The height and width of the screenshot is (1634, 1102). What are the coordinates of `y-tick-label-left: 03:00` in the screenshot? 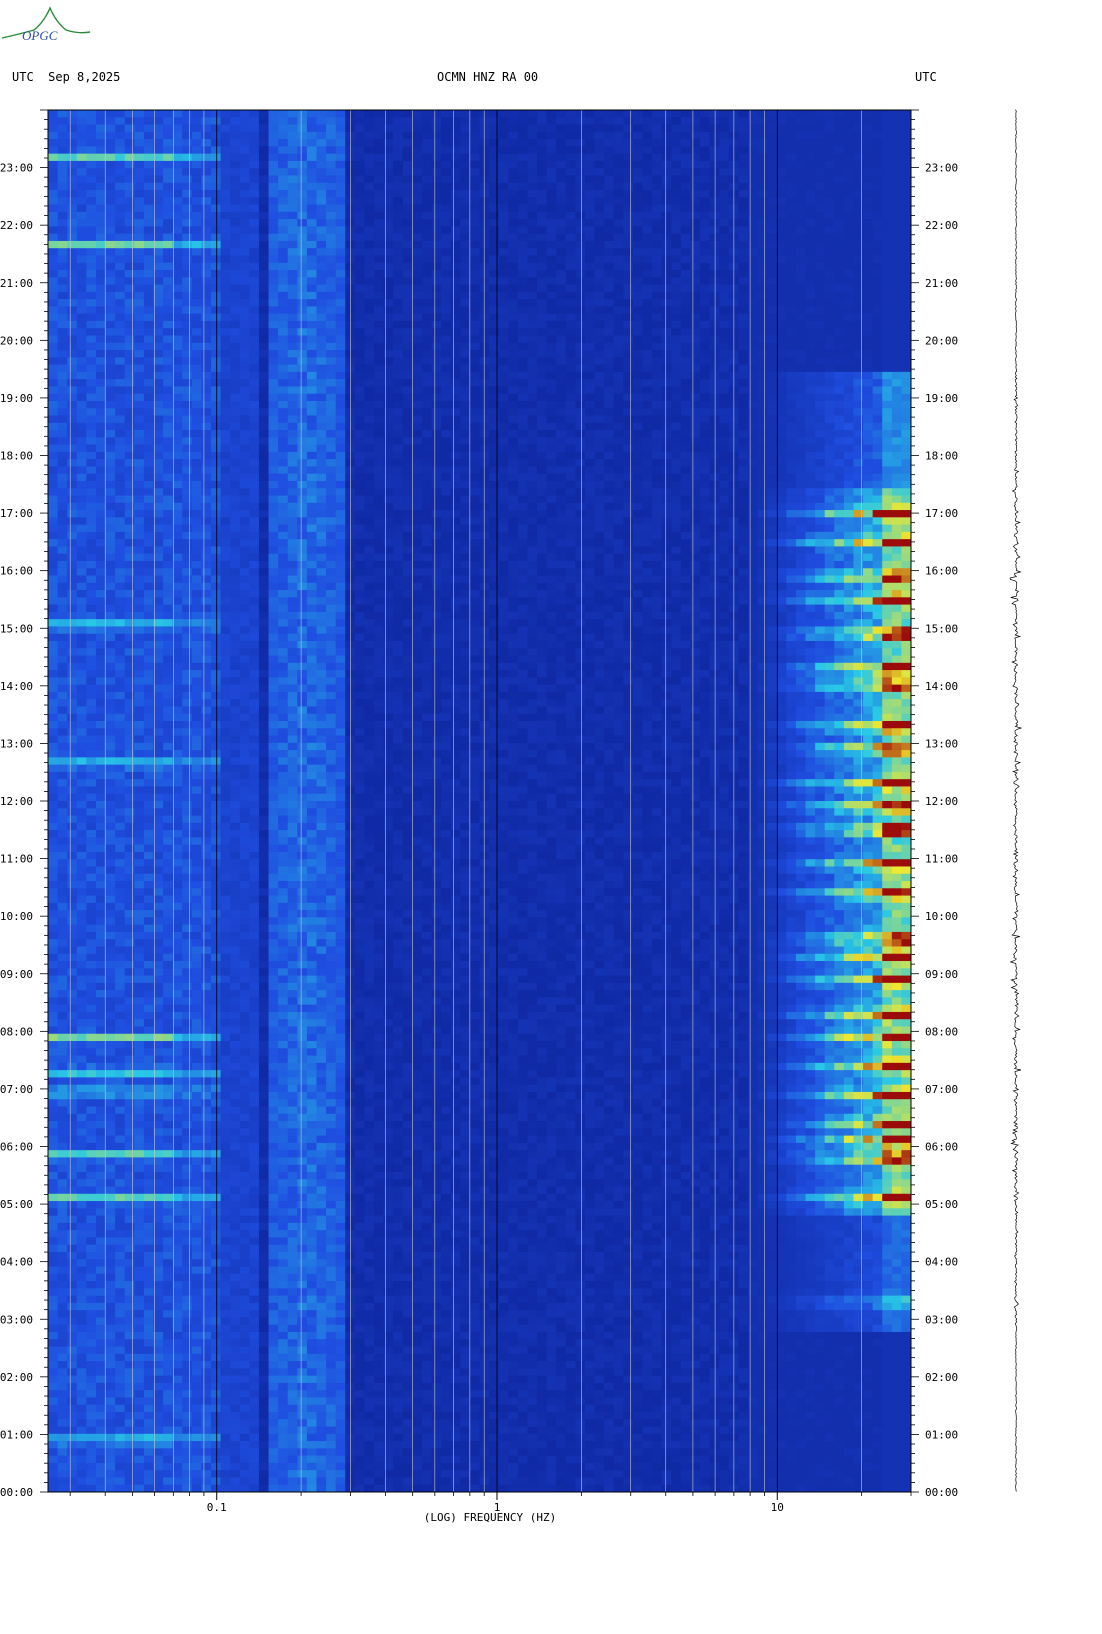 It's located at (16, 1319).